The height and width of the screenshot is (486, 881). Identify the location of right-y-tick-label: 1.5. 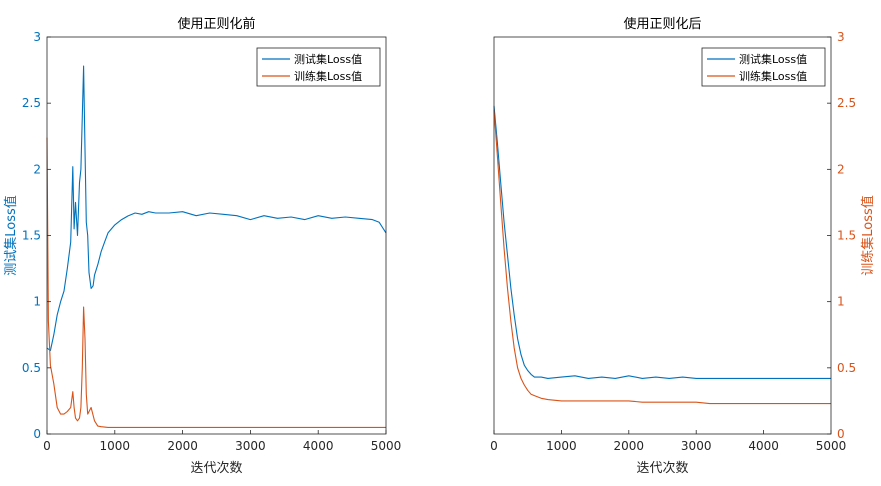
(846, 236).